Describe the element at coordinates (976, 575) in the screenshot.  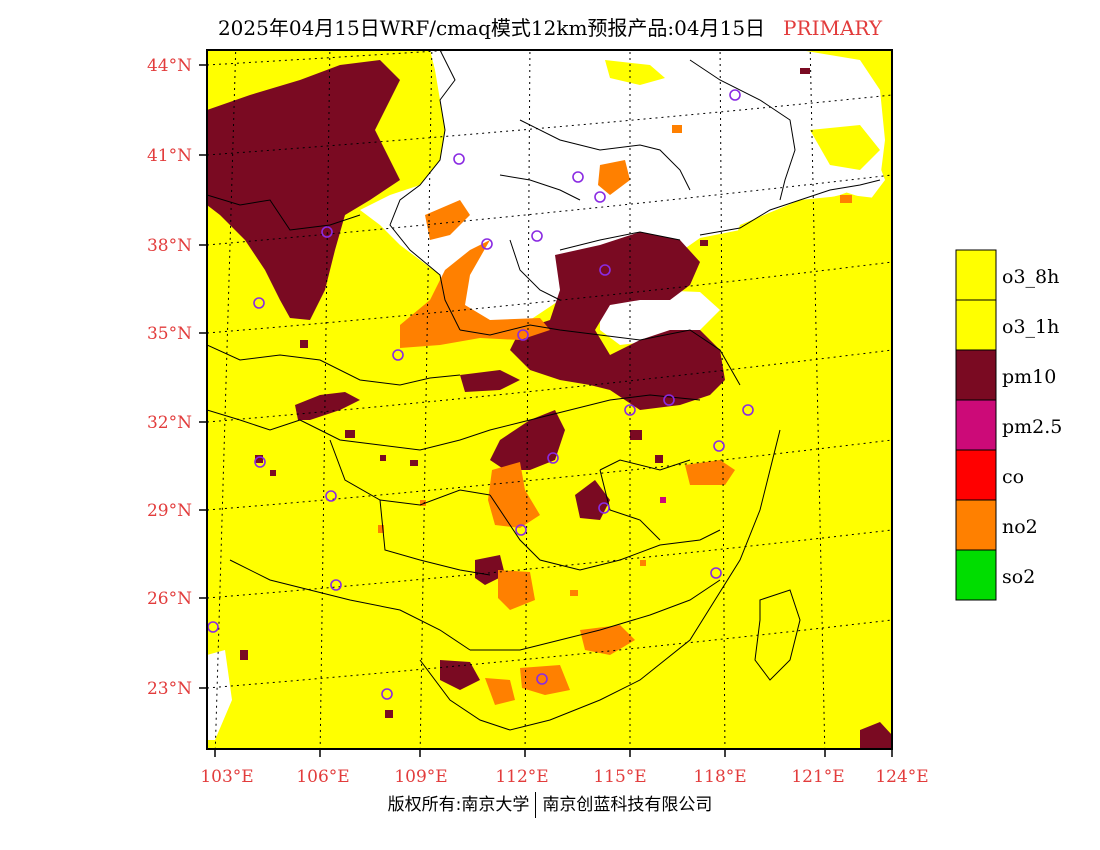
I see `legend-swatch-so2` at that location.